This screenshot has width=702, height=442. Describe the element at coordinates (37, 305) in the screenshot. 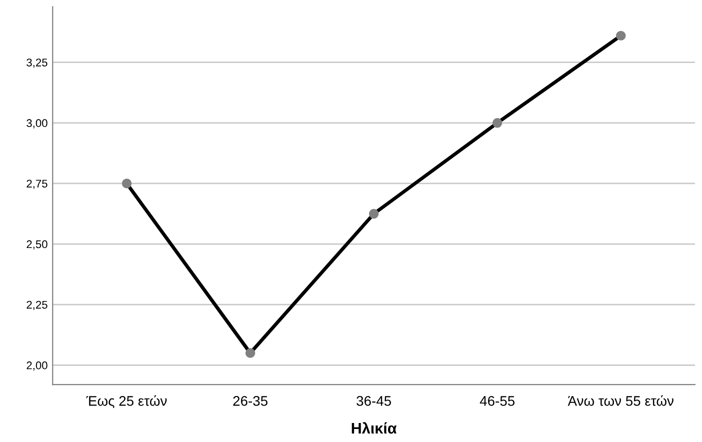

I see `y-tick-label: 2,25` at that location.